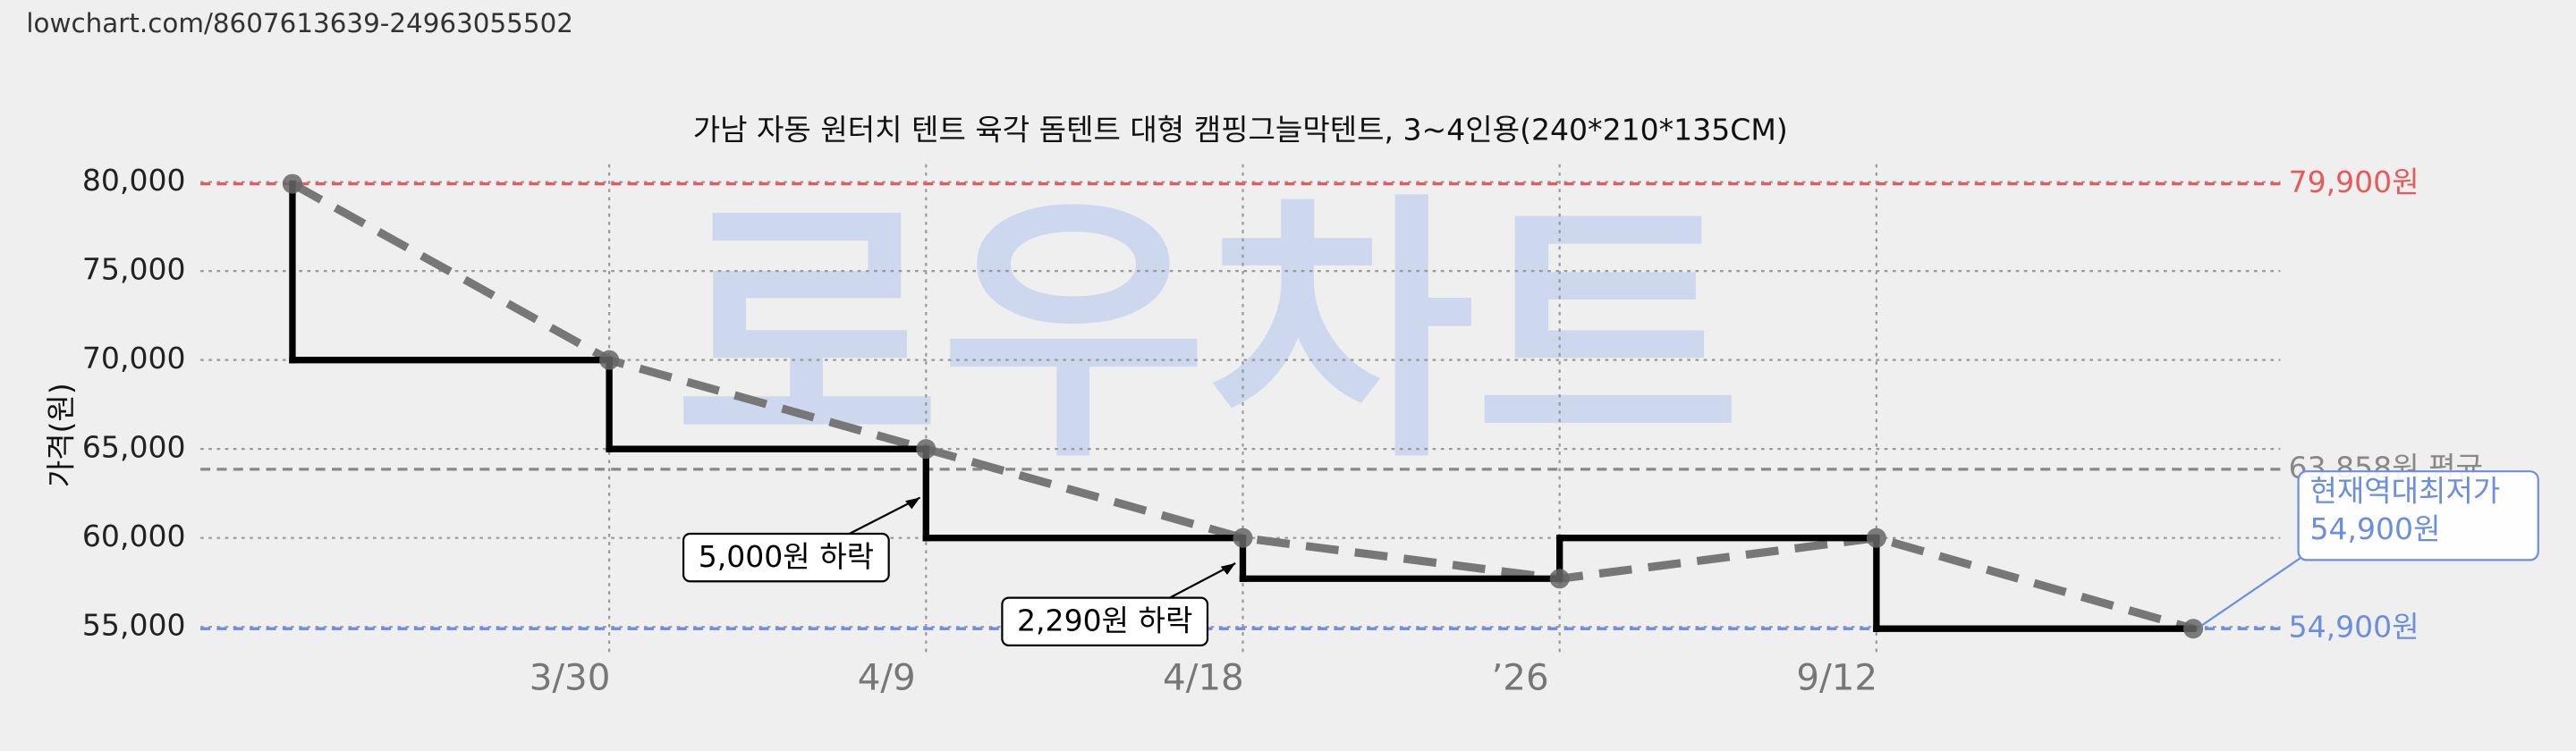 Image resolution: width=2576 pixels, height=751 pixels. I want to click on y-tick-label: 75,000, so click(134, 269).